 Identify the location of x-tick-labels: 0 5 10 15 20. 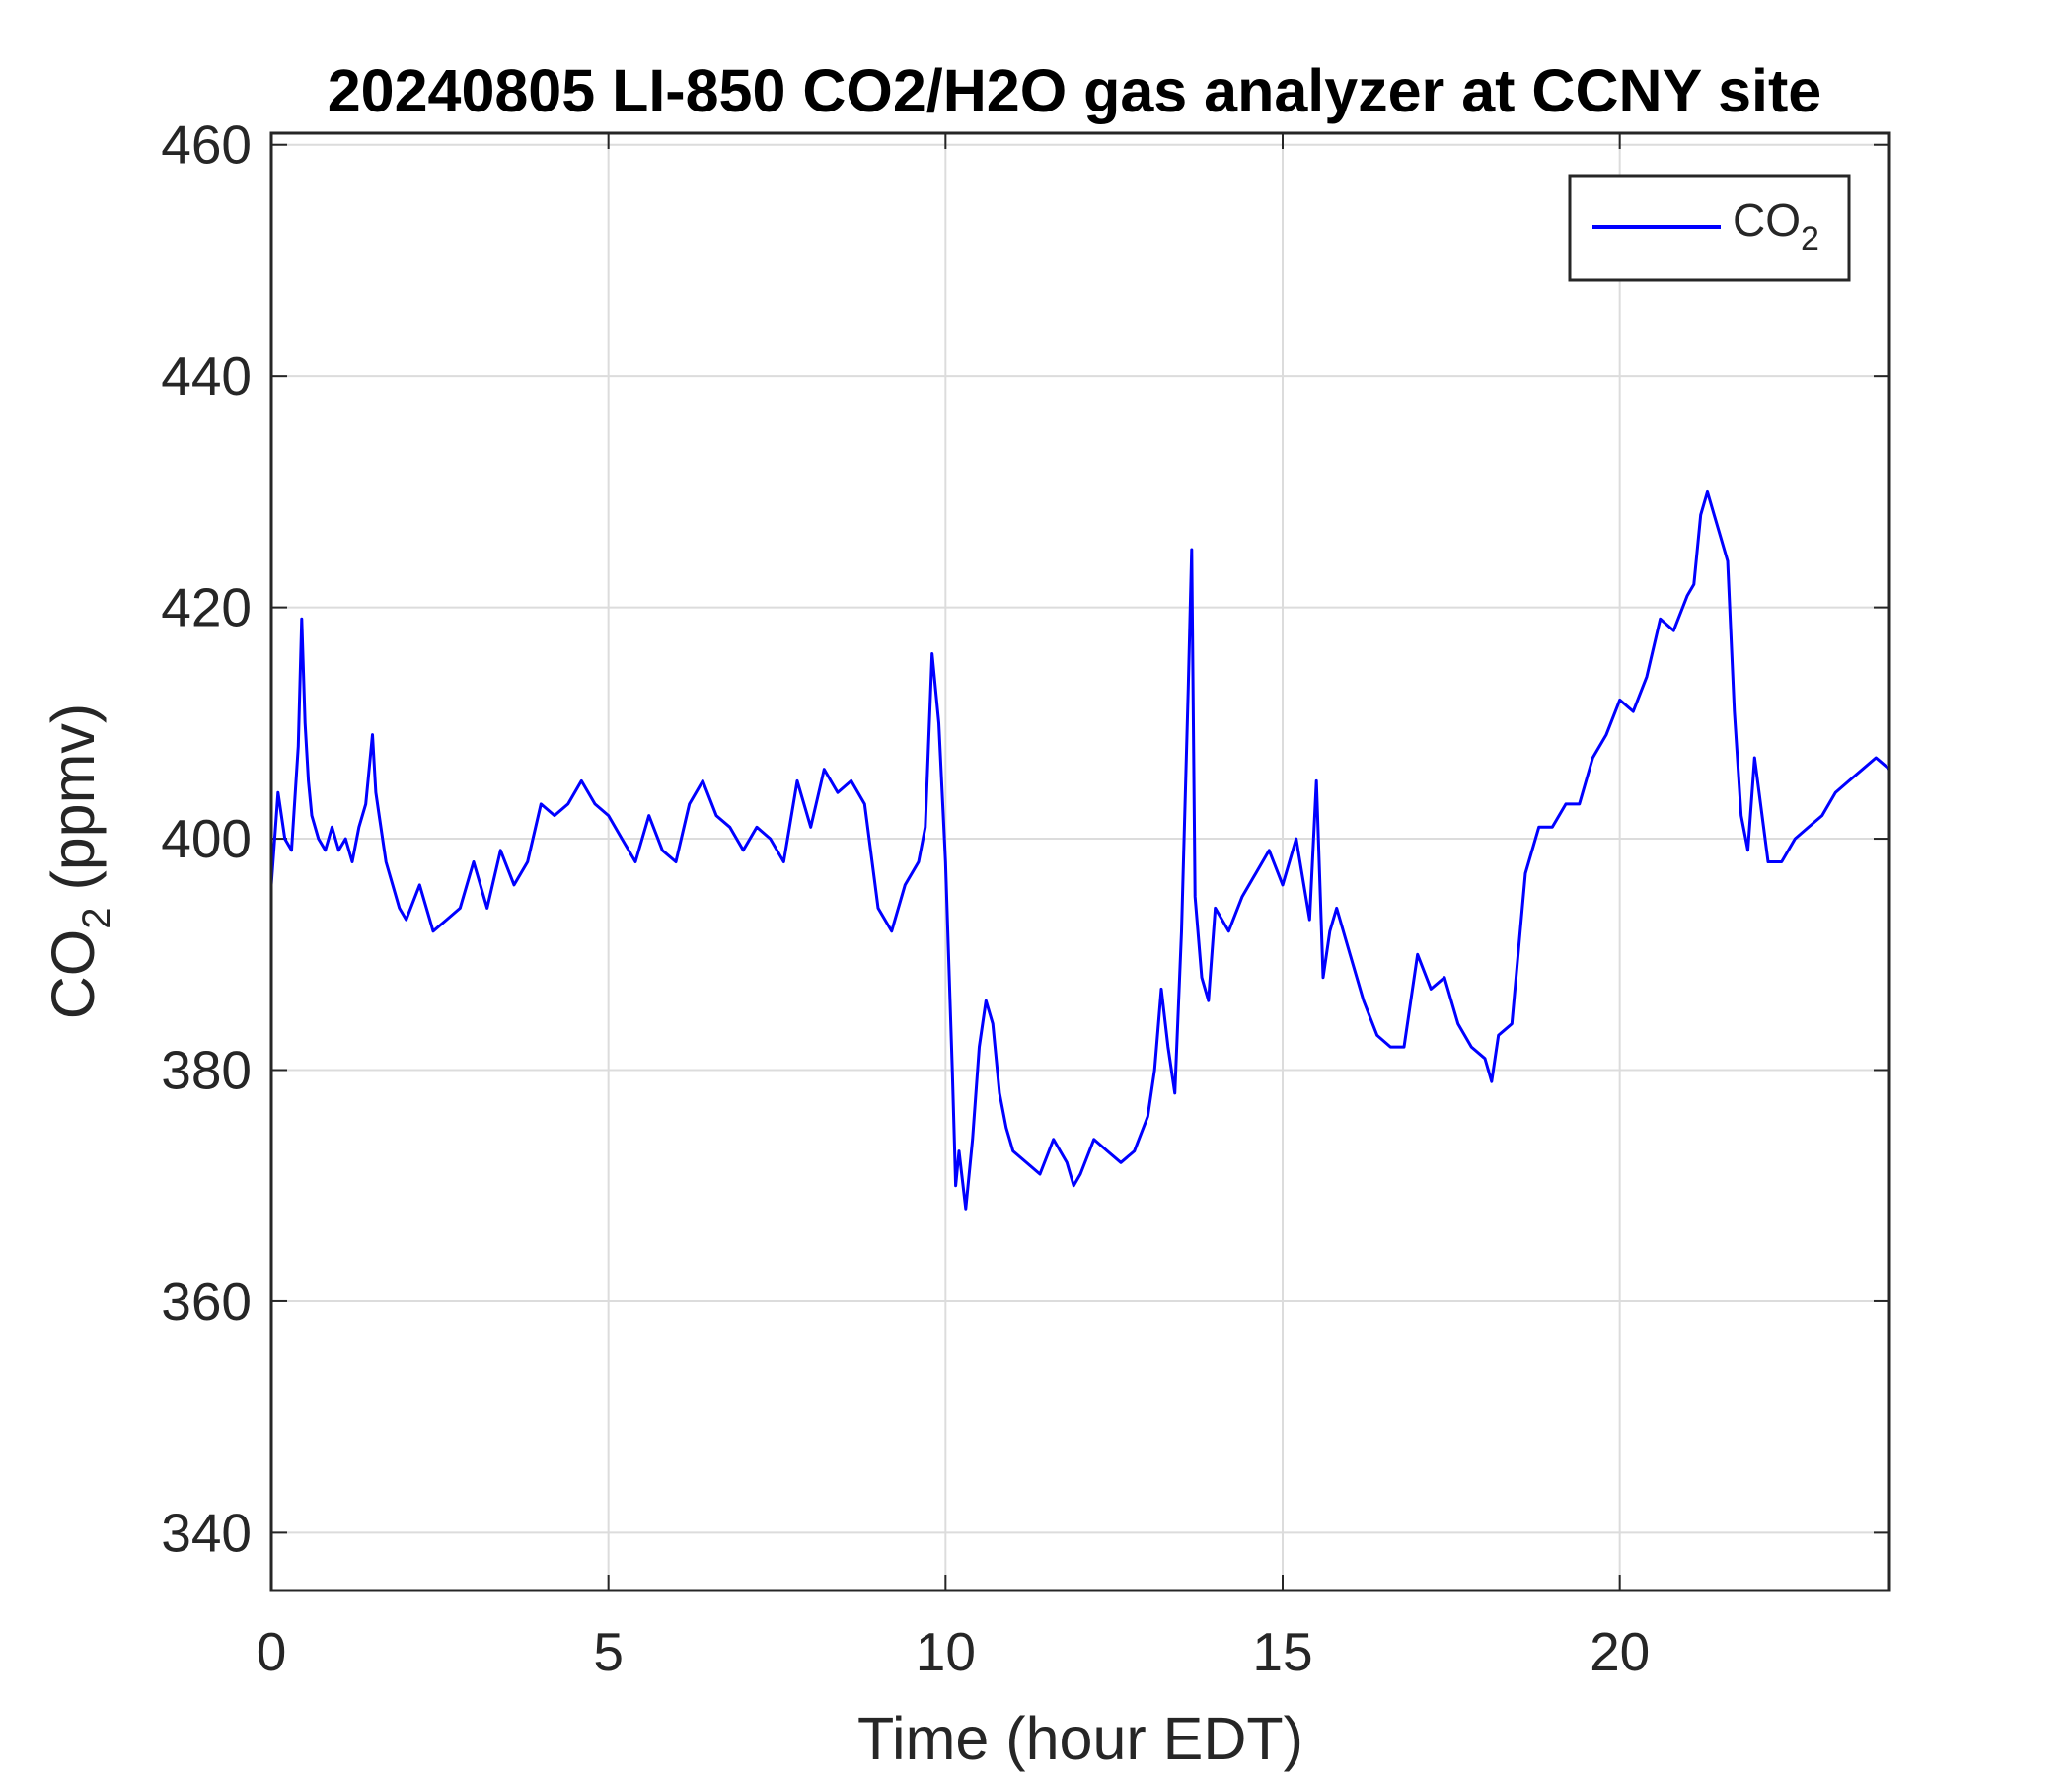
(954, 1652).